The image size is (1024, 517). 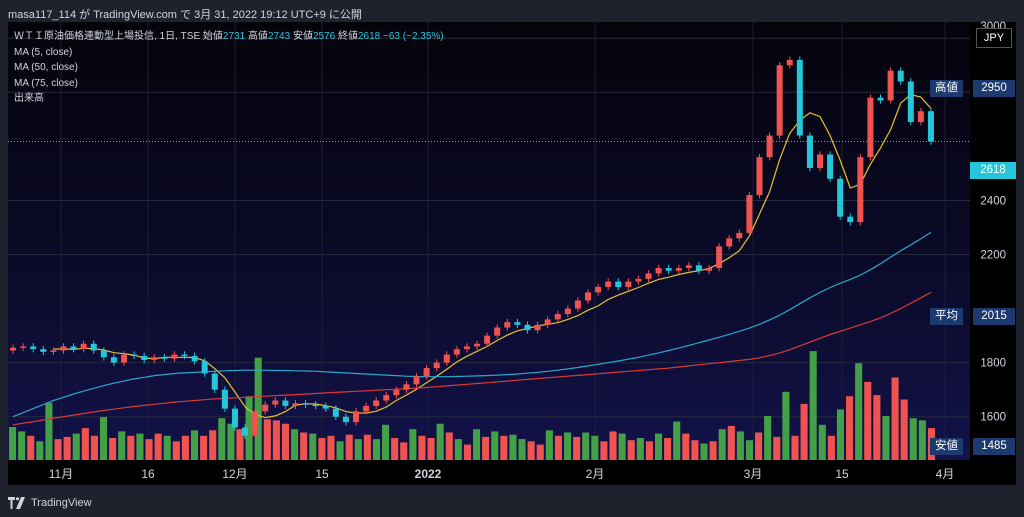 What do you see at coordinates (50, 503) in the screenshot?
I see `tradingview-logo: TradingView` at bounding box center [50, 503].